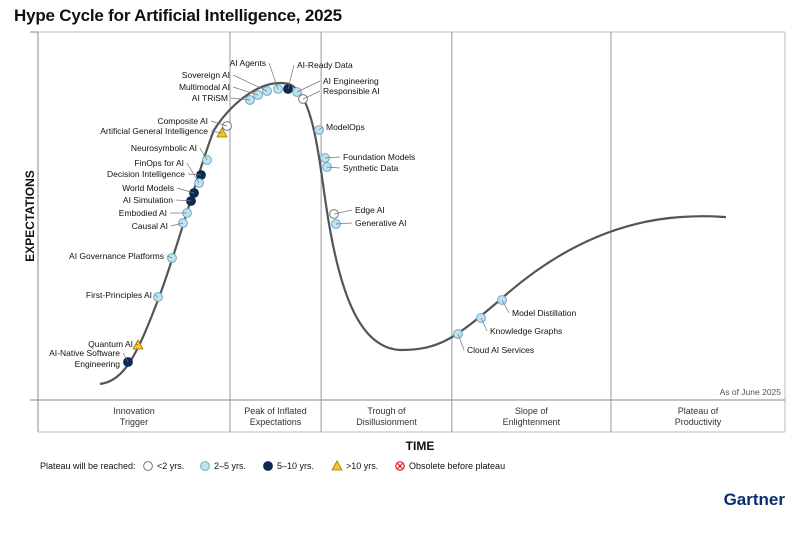 The width and height of the screenshot is (808, 535). Describe the element at coordinates (248, 63) in the screenshot. I see `point-label: AI Agents` at that location.